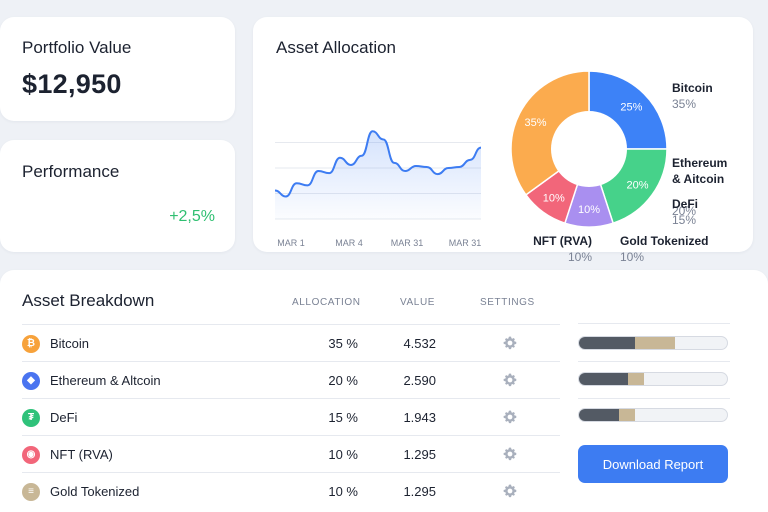  What do you see at coordinates (64, 417) in the screenshot?
I see `asset-name: DeFi` at bounding box center [64, 417].